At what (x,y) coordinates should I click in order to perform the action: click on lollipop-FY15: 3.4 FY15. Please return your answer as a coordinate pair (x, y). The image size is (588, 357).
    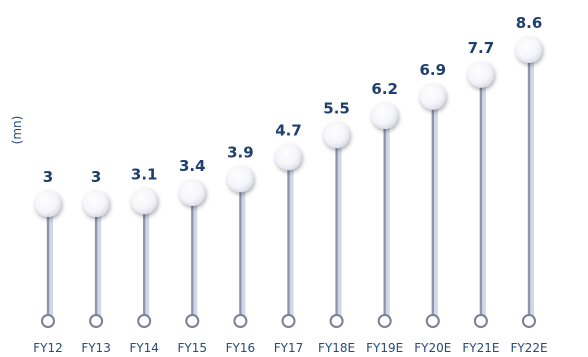
    Looking at the image, I should click on (193, 256).